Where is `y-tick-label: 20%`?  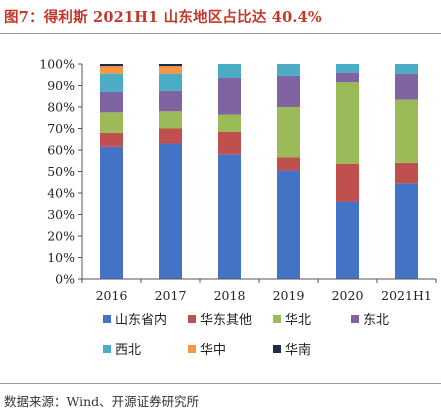 y-tick-label: 20% is located at coordinates (61, 236).